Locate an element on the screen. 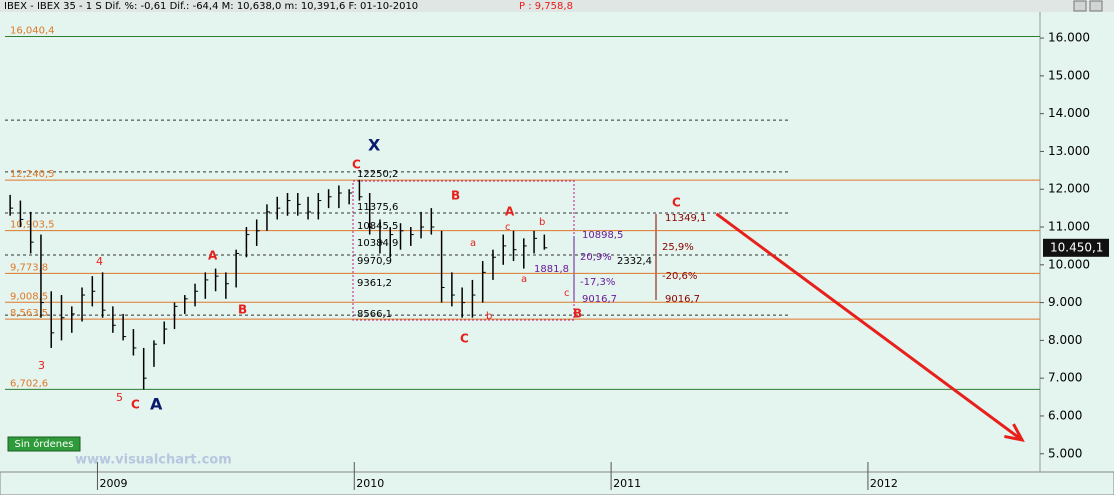  header-price: P : 9,758,8 is located at coordinates (546, 6).